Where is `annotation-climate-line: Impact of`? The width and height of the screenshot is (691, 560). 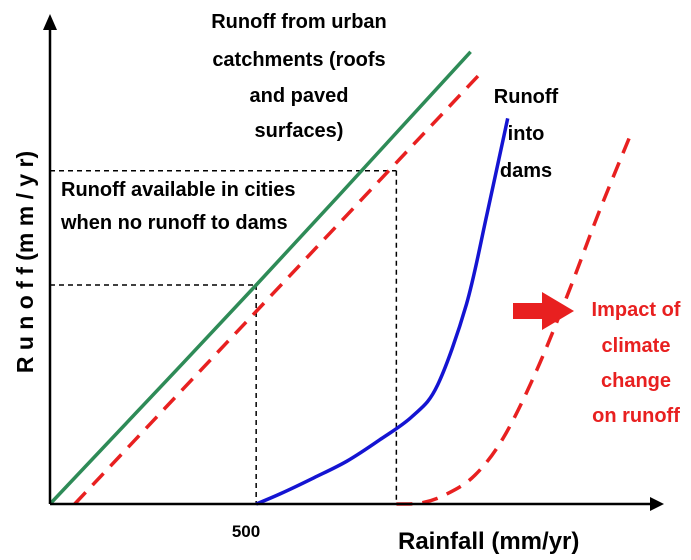
annotation-climate-line: Impact of is located at coordinates (636, 310).